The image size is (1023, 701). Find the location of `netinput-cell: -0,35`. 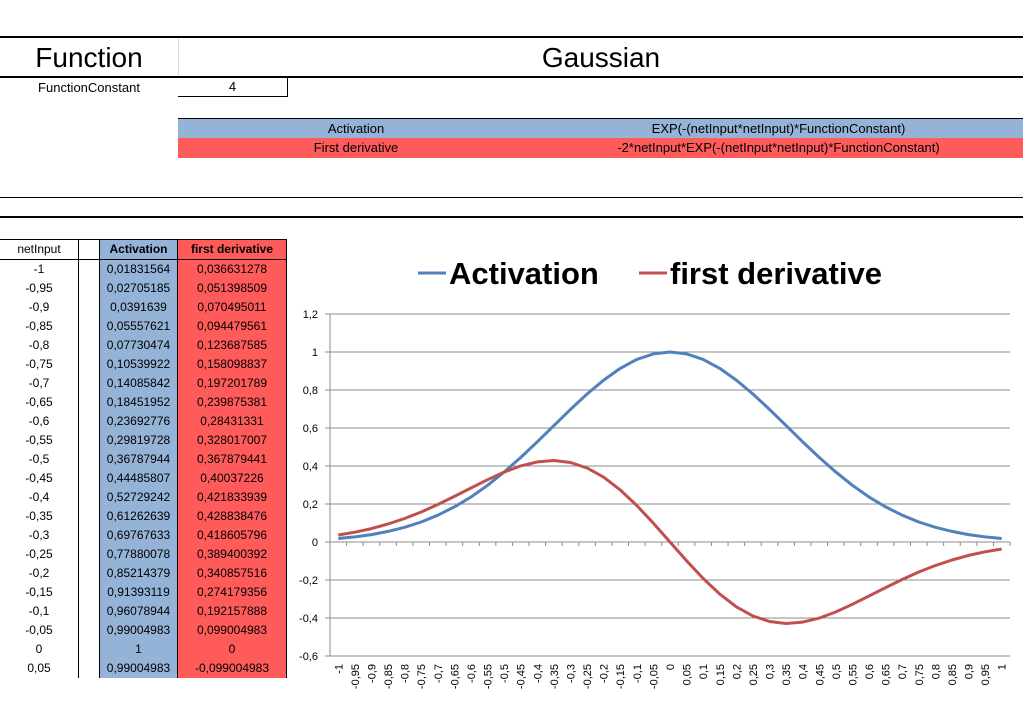

netinput-cell: -0,35 is located at coordinates (39, 516).